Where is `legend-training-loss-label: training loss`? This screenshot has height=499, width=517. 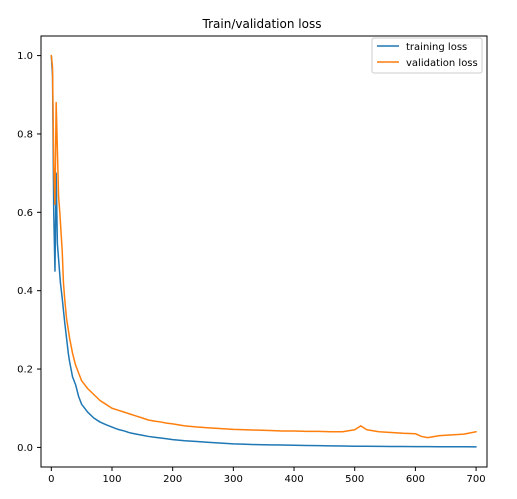 legend-training-loss-label: training loss is located at coordinates (436, 47).